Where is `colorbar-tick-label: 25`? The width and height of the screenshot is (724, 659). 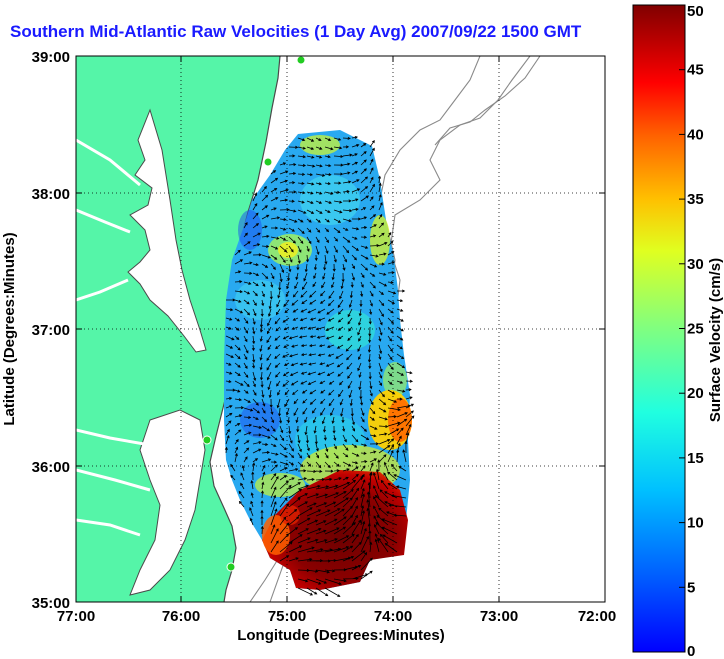 colorbar-tick-label: 25 is located at coordinates (695, 329).